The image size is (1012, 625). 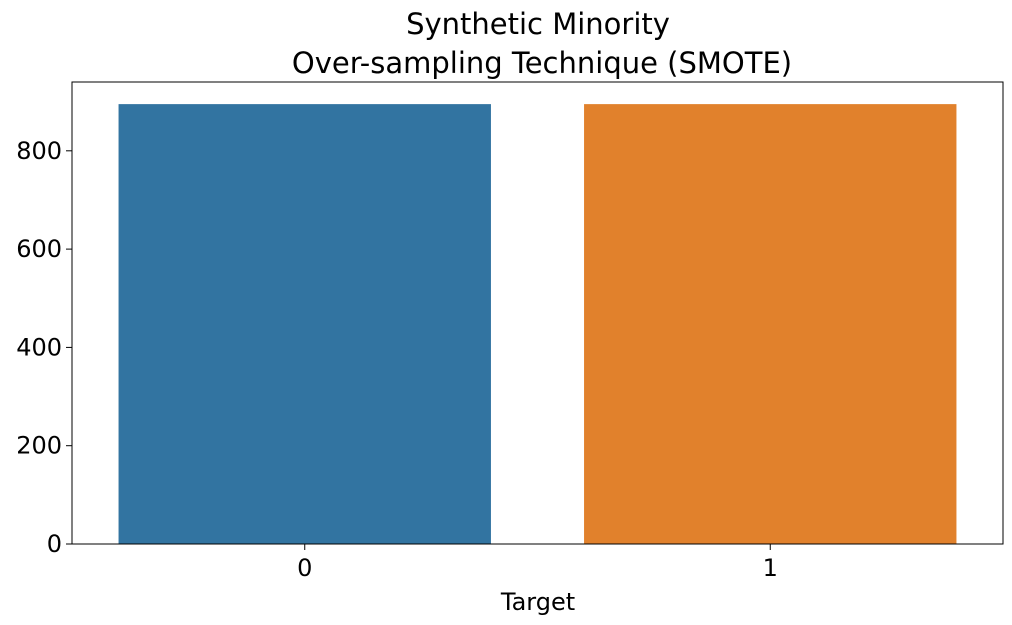 What do you see at coordinates (39, 151) in the screenshot?
I see `y-tick-label-800: 800` at bounding box center [39, 151].